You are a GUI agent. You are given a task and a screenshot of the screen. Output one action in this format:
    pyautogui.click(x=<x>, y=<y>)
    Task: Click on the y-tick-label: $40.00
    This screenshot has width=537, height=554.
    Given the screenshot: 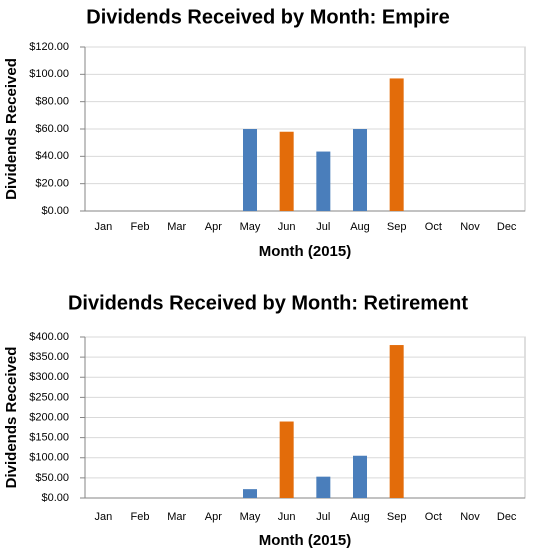 What is the action you would take?
    pyautogui.click(x=52, y=156)
    